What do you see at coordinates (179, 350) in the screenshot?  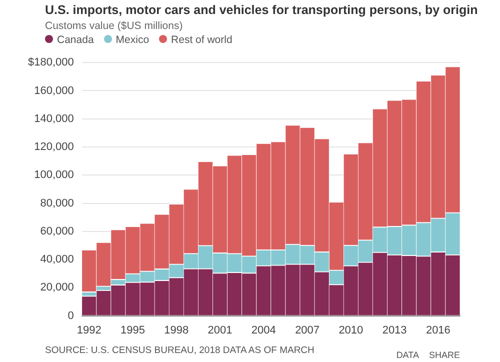 I see `source-note: SOURCE: U.S. CENSUS BUREAU, 2018 DATA AS OF MARCH` at bounding box center [179, 350].